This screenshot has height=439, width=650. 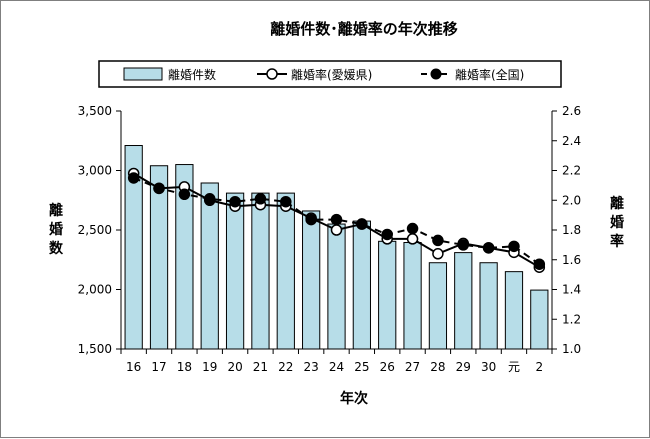 What do you see at coordinates (387, 367) in the screenshot?
I see `x-tick-label: 26` at bounding box center [387, 367].